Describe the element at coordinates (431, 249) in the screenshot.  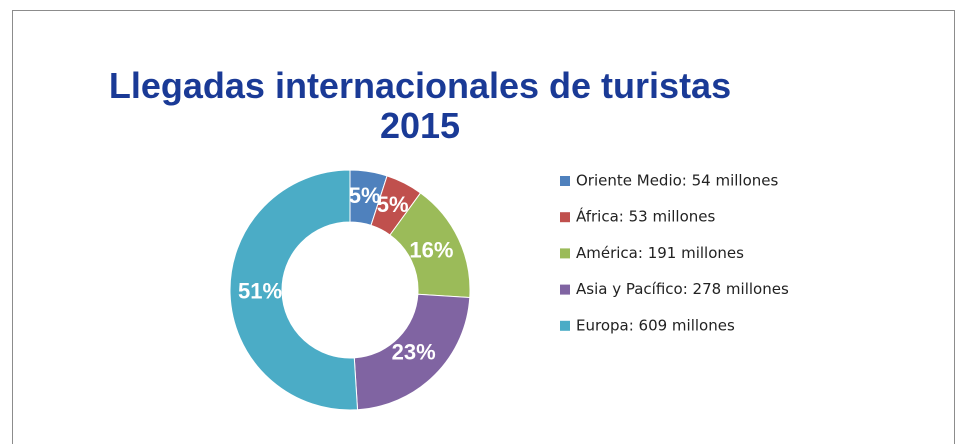
I see `slice-label: 16%` at that location.